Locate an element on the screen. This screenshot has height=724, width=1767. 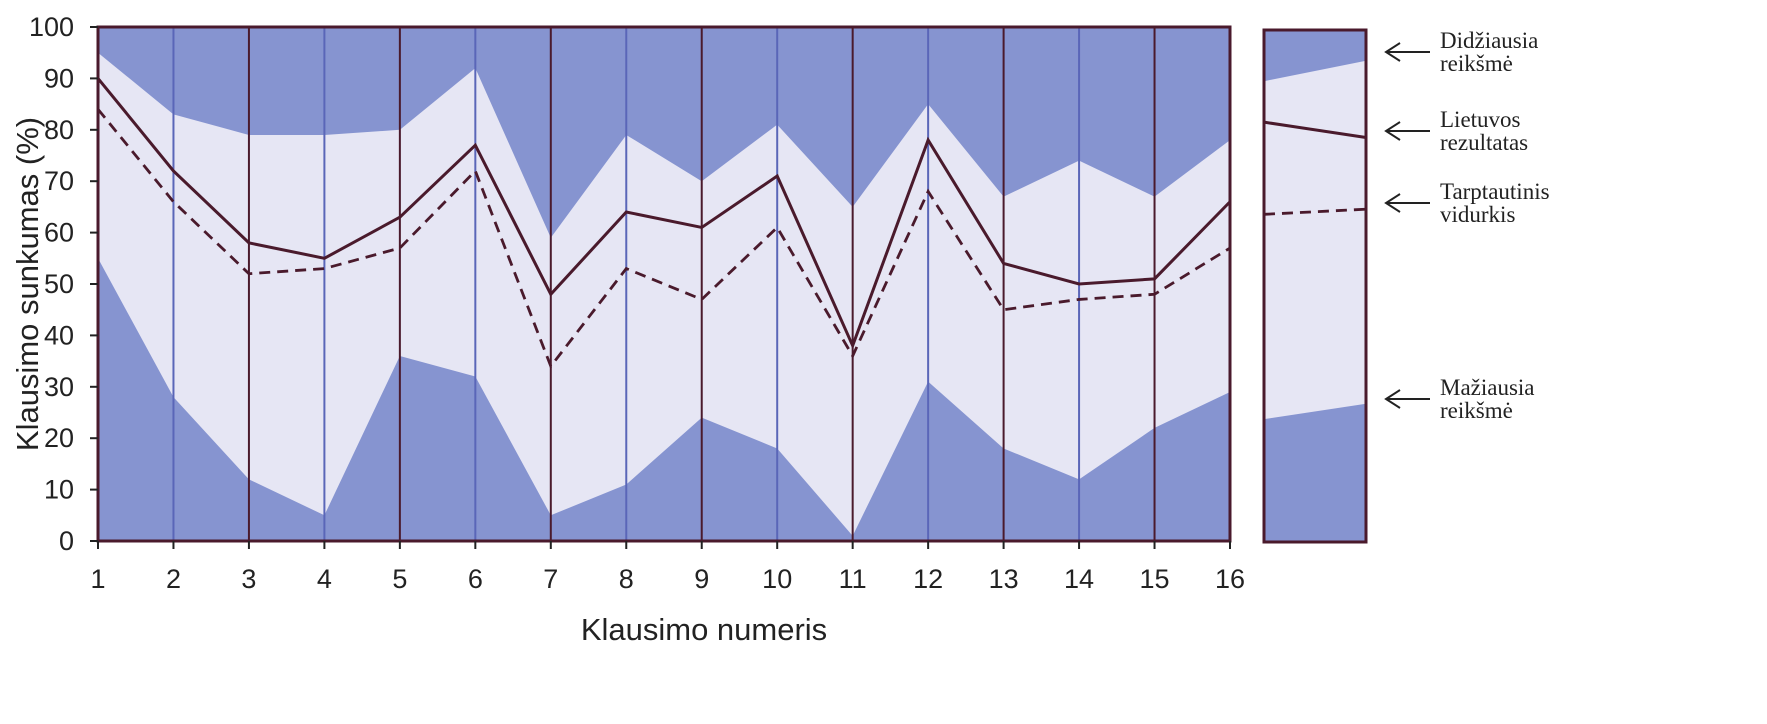
y-tick-label: 70 is located at coordinates (59, 181).